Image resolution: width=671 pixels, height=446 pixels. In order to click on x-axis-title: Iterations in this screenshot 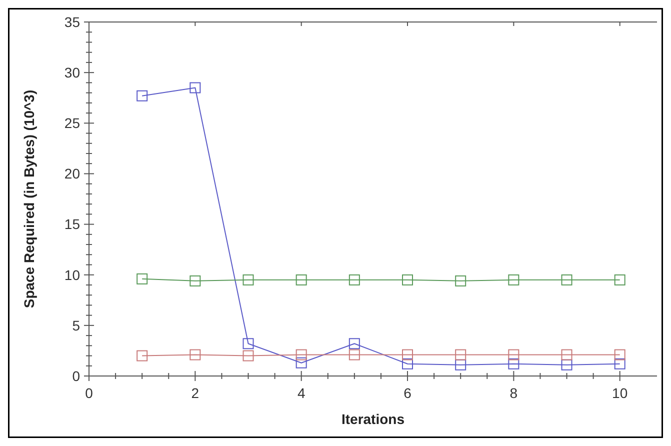, I will do `click(373, 419)`.